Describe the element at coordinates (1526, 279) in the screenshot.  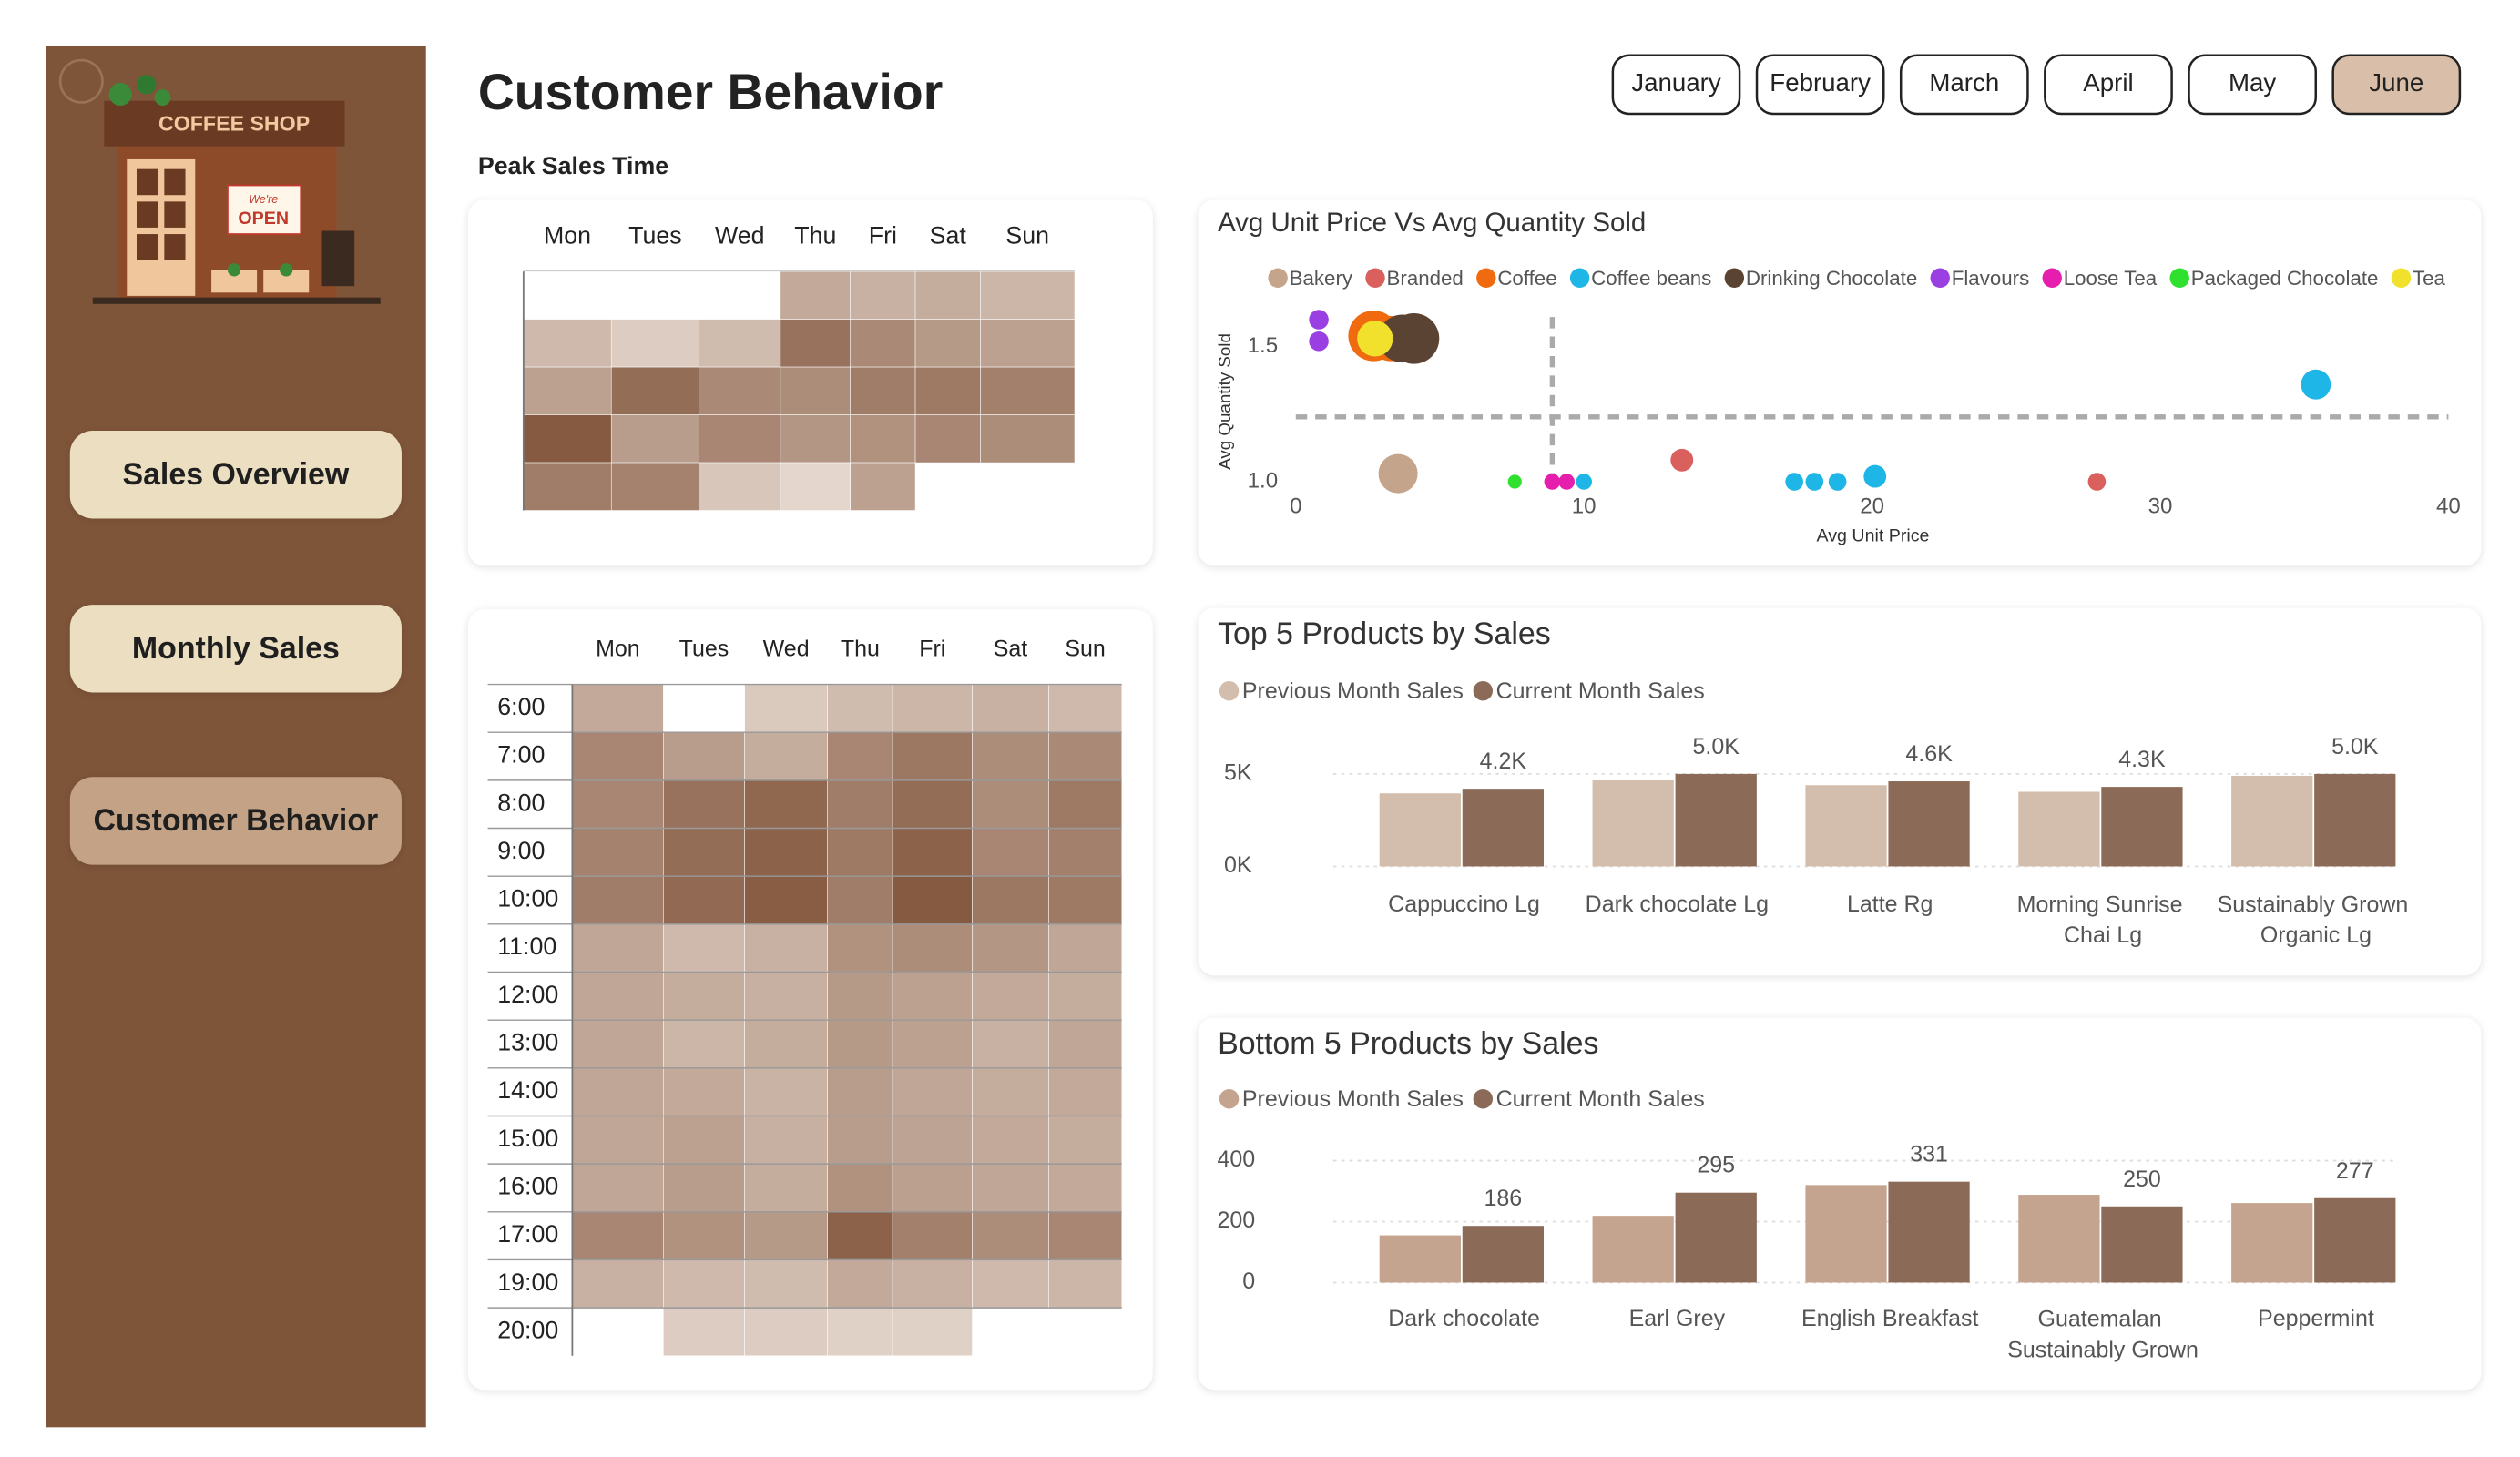
I see `legend-label: Coffee` at that location.